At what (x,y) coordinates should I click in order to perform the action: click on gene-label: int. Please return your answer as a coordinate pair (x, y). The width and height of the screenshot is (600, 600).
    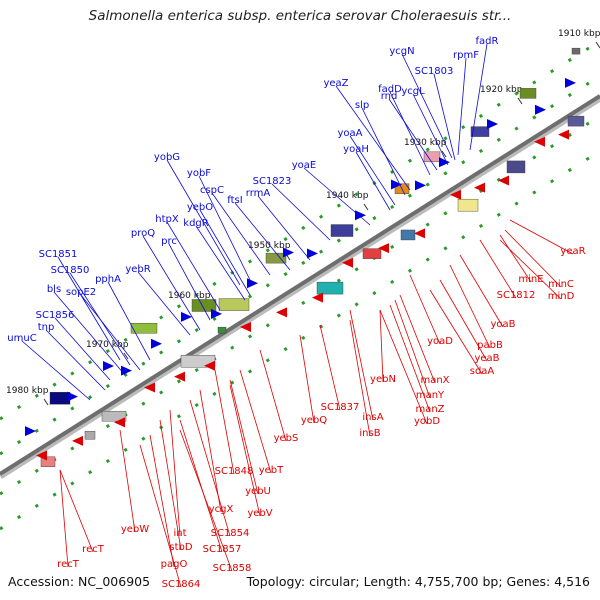
    Looking at the image, I should click on (179, 533).